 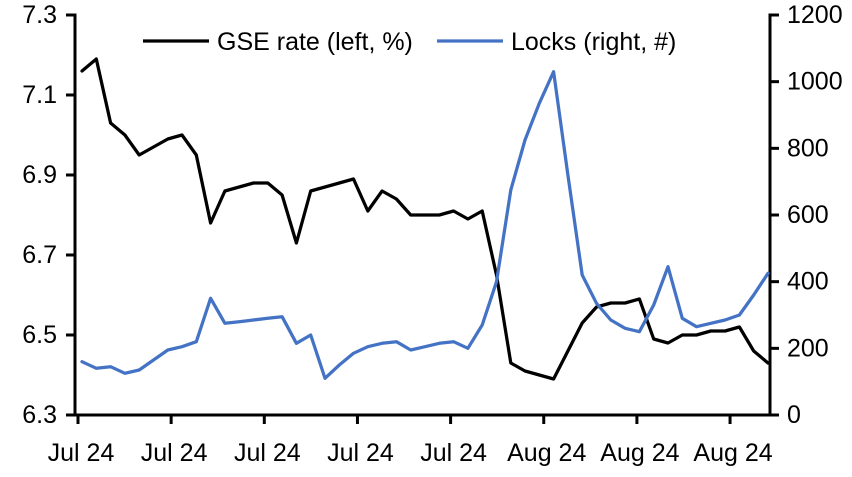 What do you see at coordinates (808, 215) in the screenshot?
I see `right-axis-tick-label: 600` at bounding box center [808, 215].